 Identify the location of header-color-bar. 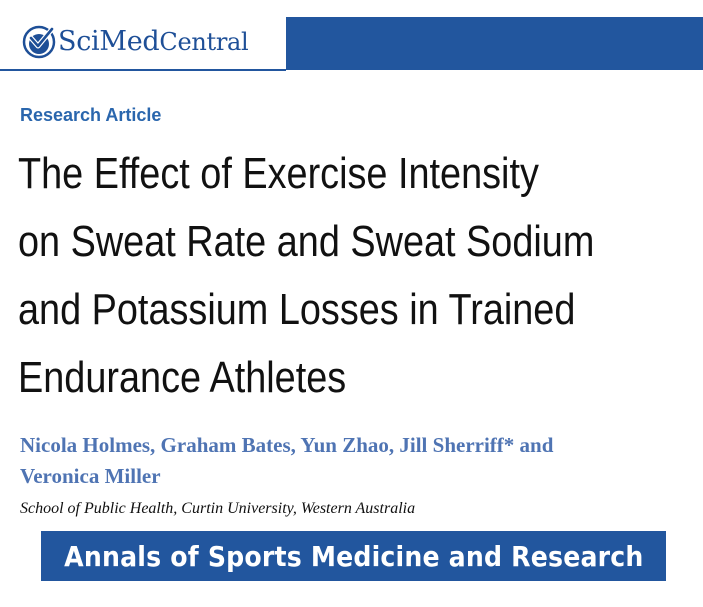
(494, 43).